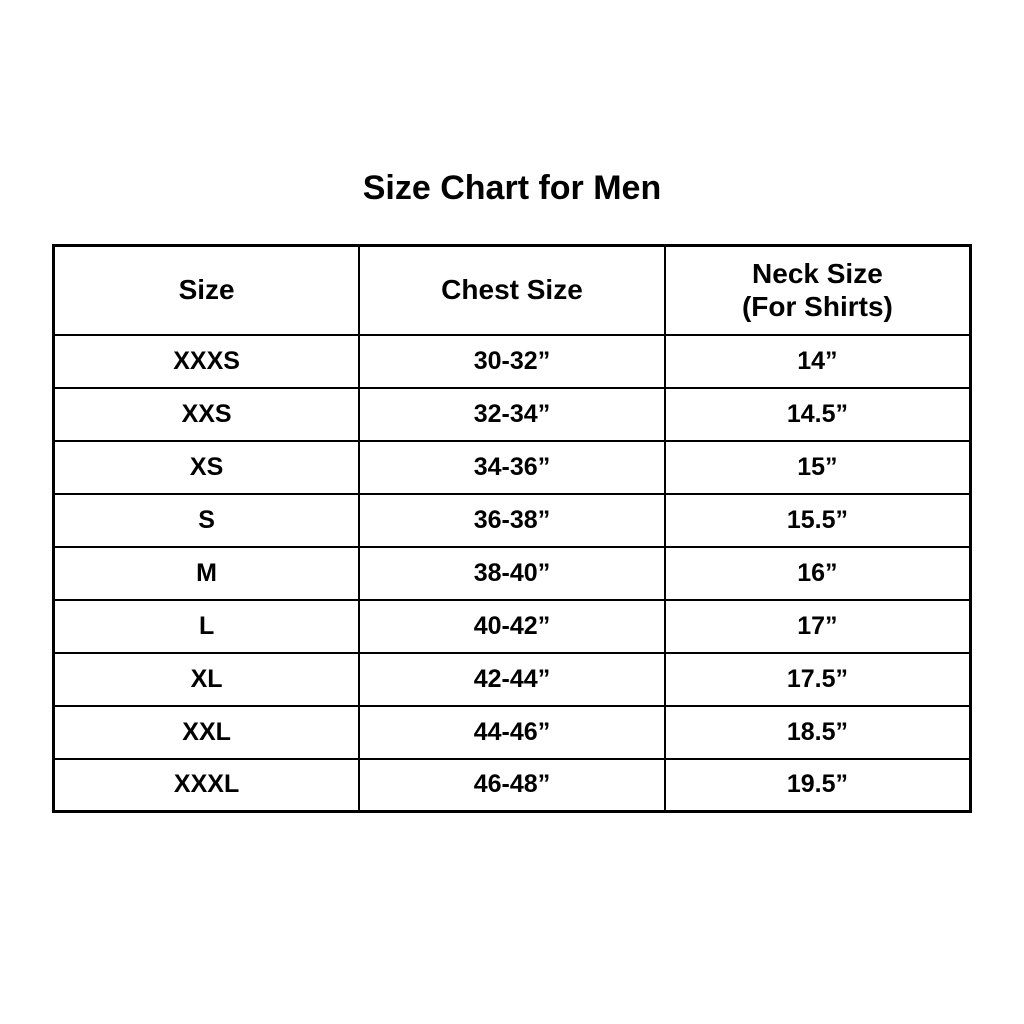 Image resolution: width=1024 pixels, height=1024 pixels. Describe the element at coordinates (817, 520) in the screenshot. I see `neck-size-cell: 15.5”` at that location.